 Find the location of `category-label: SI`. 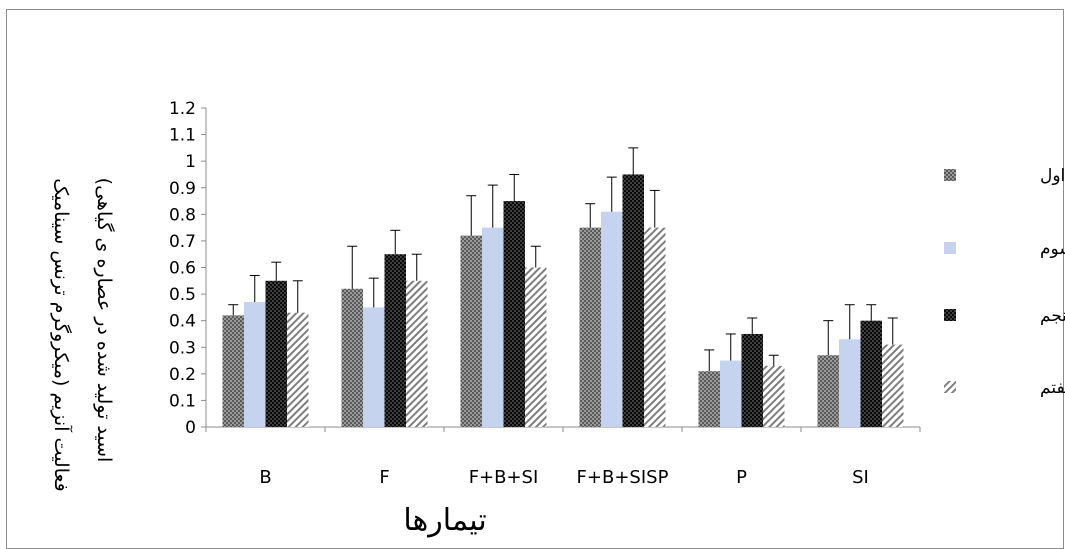

category-label: SI is located at coordinates (860, 477).